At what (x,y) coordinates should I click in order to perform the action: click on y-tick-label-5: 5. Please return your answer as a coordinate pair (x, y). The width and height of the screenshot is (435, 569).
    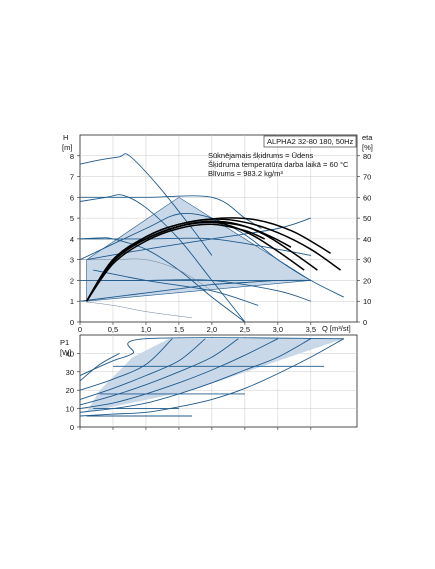
    Looking at the image, I should click on (72, 218).